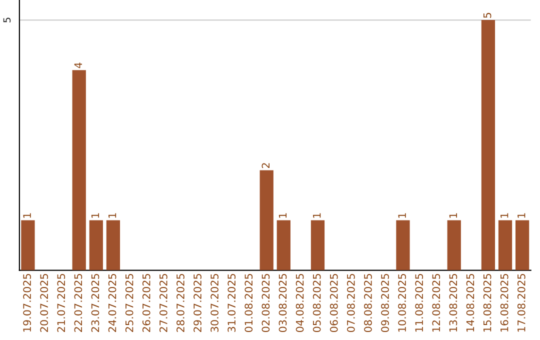 The width and height of the screenshot is (540, 340). Describe the element at coordinates (112, 303) in the screenshot. I see `x-tick-label: 24.07.2025` at that location.